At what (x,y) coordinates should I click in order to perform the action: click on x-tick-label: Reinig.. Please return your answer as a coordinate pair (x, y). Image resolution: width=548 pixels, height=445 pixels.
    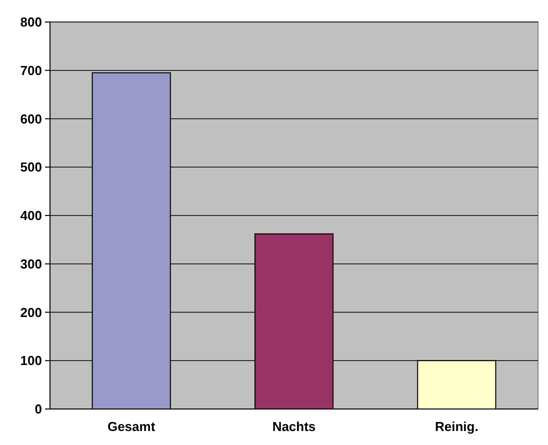
    Looking at the image, I should click on (456, 426).